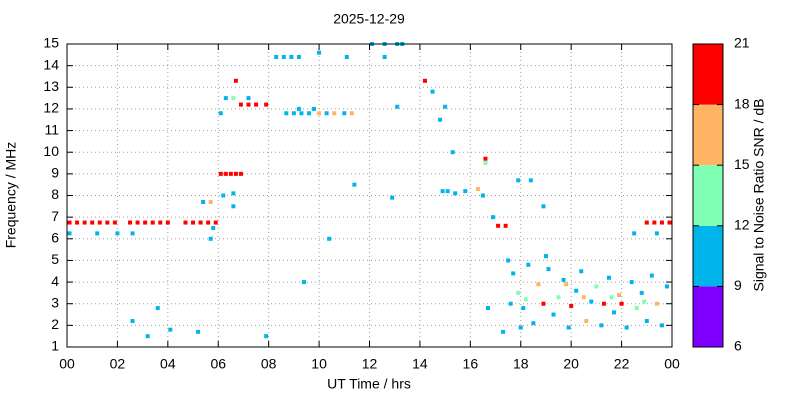 The width and height of the screenshot is (800, 400). Describe the element at coordinates (55, 237) in the screenshot. I see `y-tick-label: 6` at that location.